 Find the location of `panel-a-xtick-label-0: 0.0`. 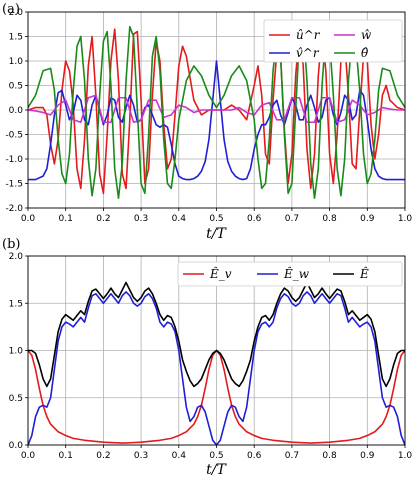

panel-a-xtick-label-0: 0.0 is located at coordinates (28, 219).